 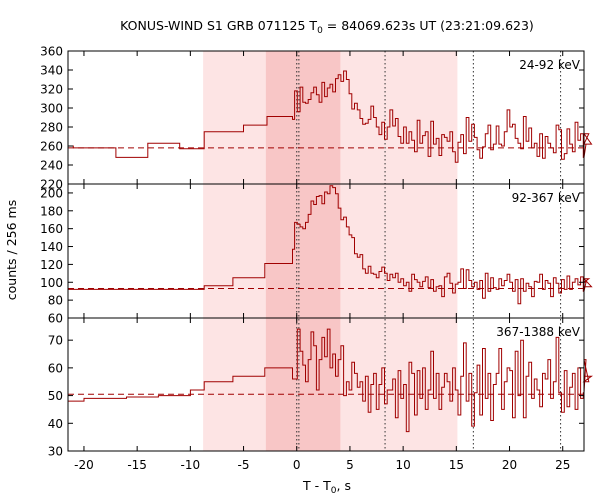 I want to click on y-tick-label: 50, so click(x=55, y=396).